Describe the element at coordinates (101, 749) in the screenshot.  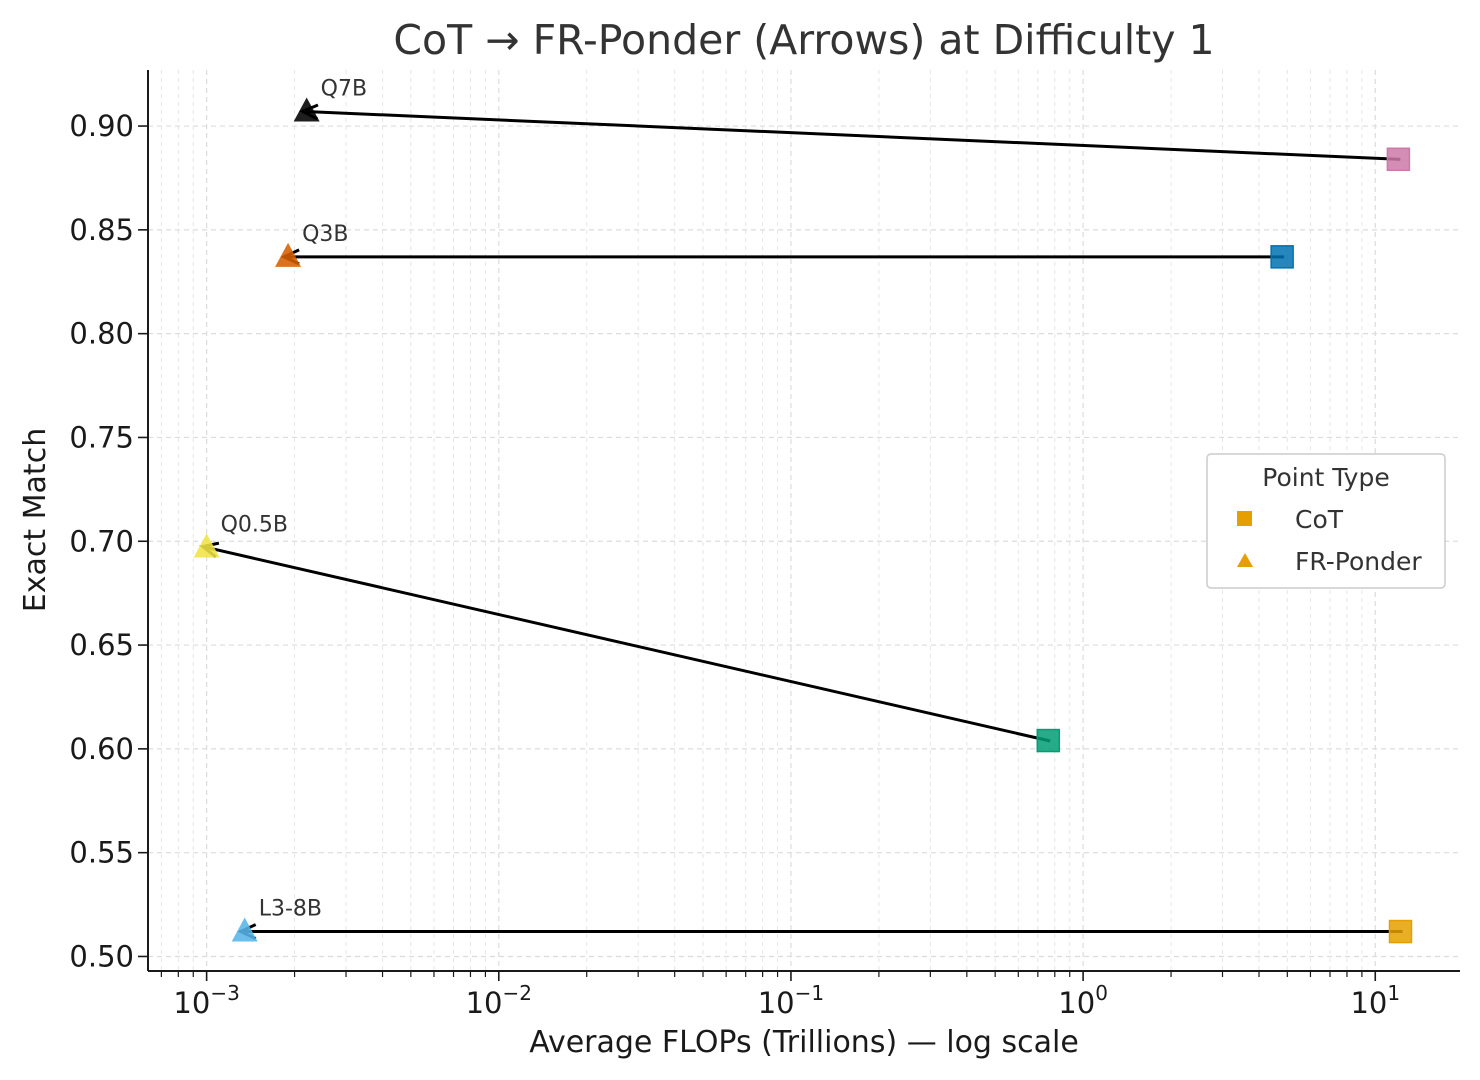
I see `y-tick-label: 0.60` at that location.